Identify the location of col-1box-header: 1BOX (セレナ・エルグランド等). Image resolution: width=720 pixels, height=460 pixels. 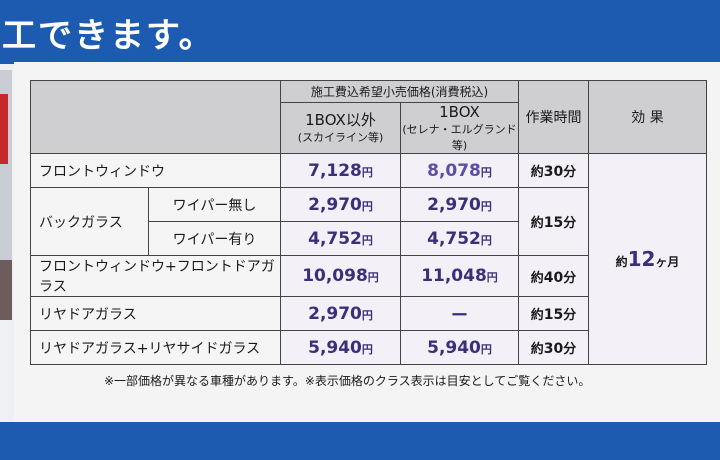
(459, 128).